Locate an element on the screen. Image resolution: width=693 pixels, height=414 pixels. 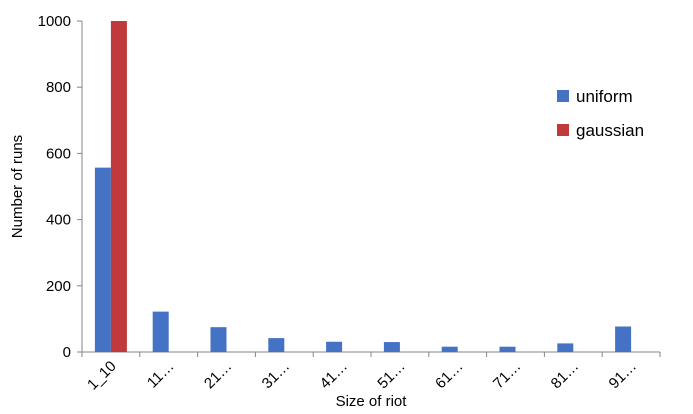
x-axis-title: Size of riot is located at coordinates (372, 401).